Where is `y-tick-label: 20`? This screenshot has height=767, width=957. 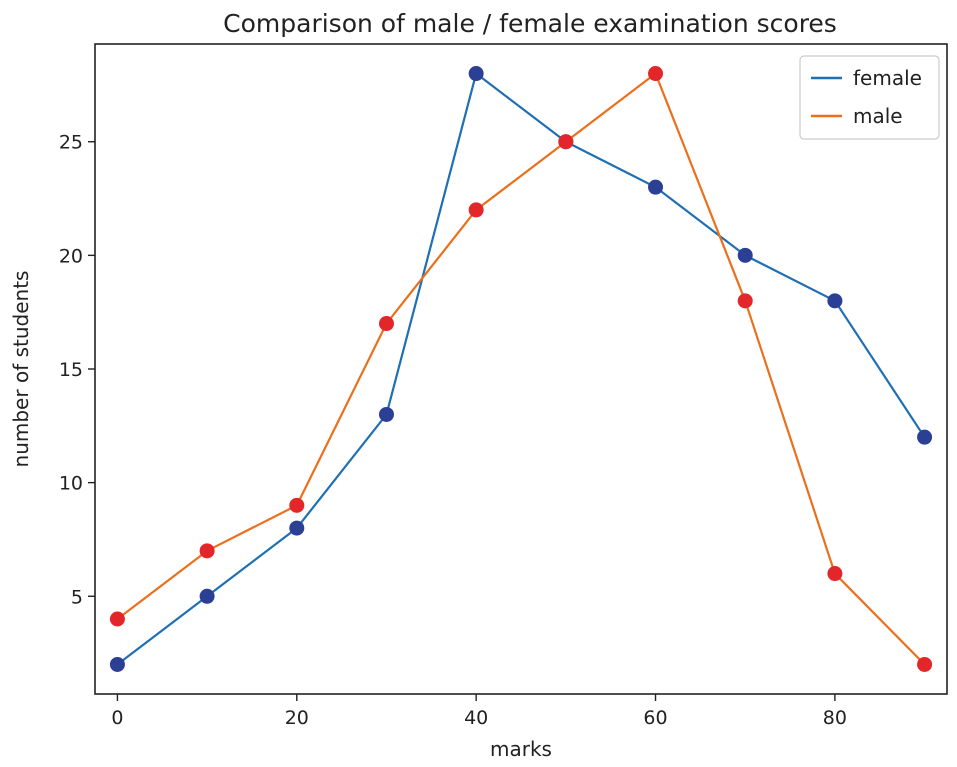 y-tick-label: 20 is located at coordinates (71, 256).